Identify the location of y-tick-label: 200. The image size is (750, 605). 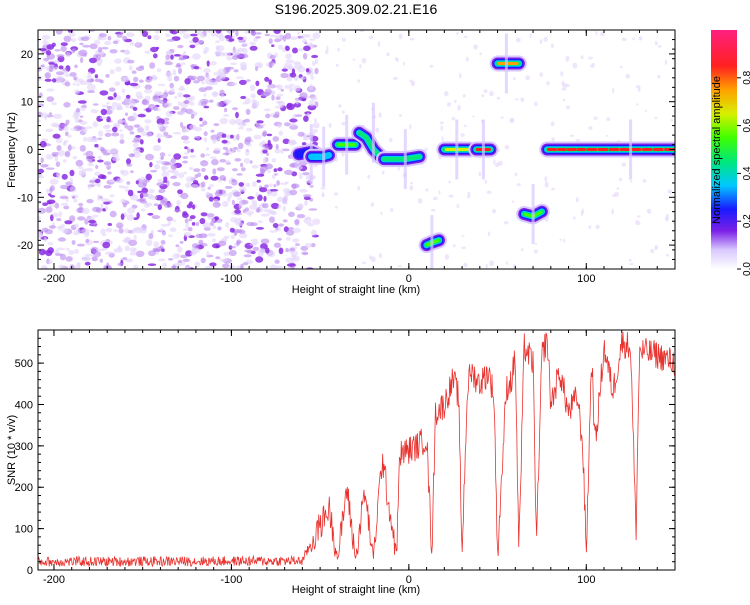
(24, 488).